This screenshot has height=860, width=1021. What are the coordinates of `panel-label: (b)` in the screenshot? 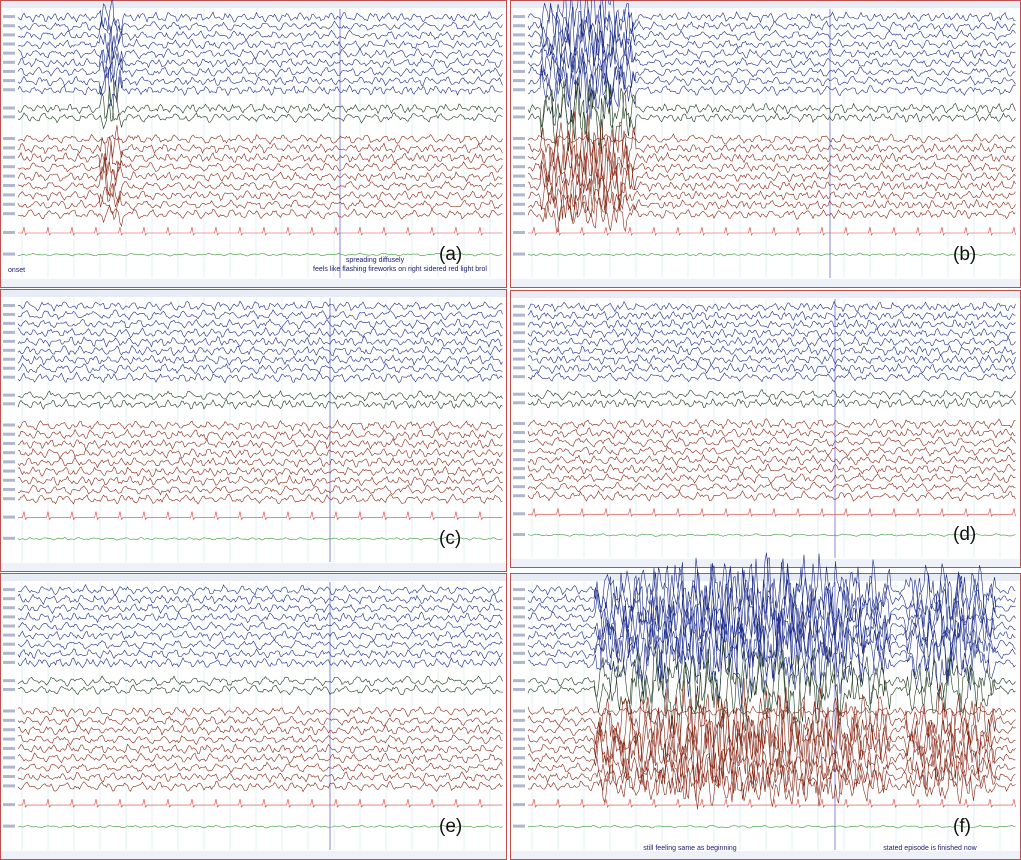 It's located at (964, 254).